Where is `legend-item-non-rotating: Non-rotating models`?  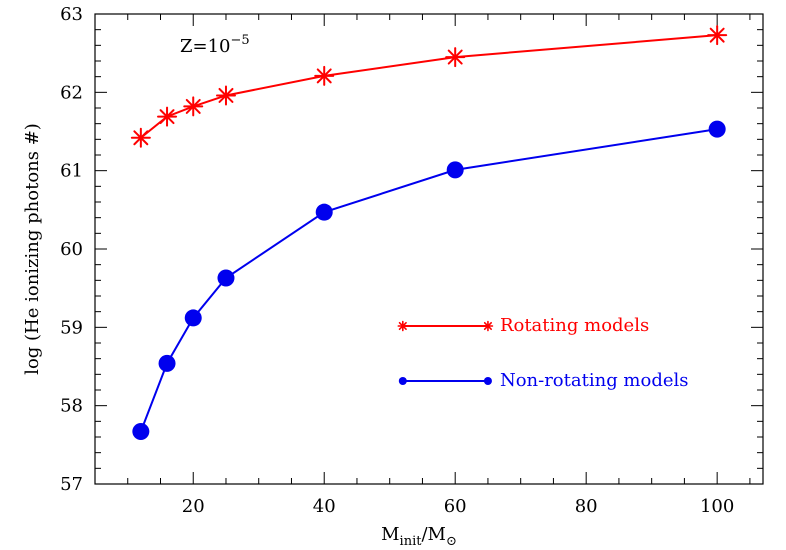
legend-item-non-rotating: Non-rotating models is located at coordinates (543, 380).